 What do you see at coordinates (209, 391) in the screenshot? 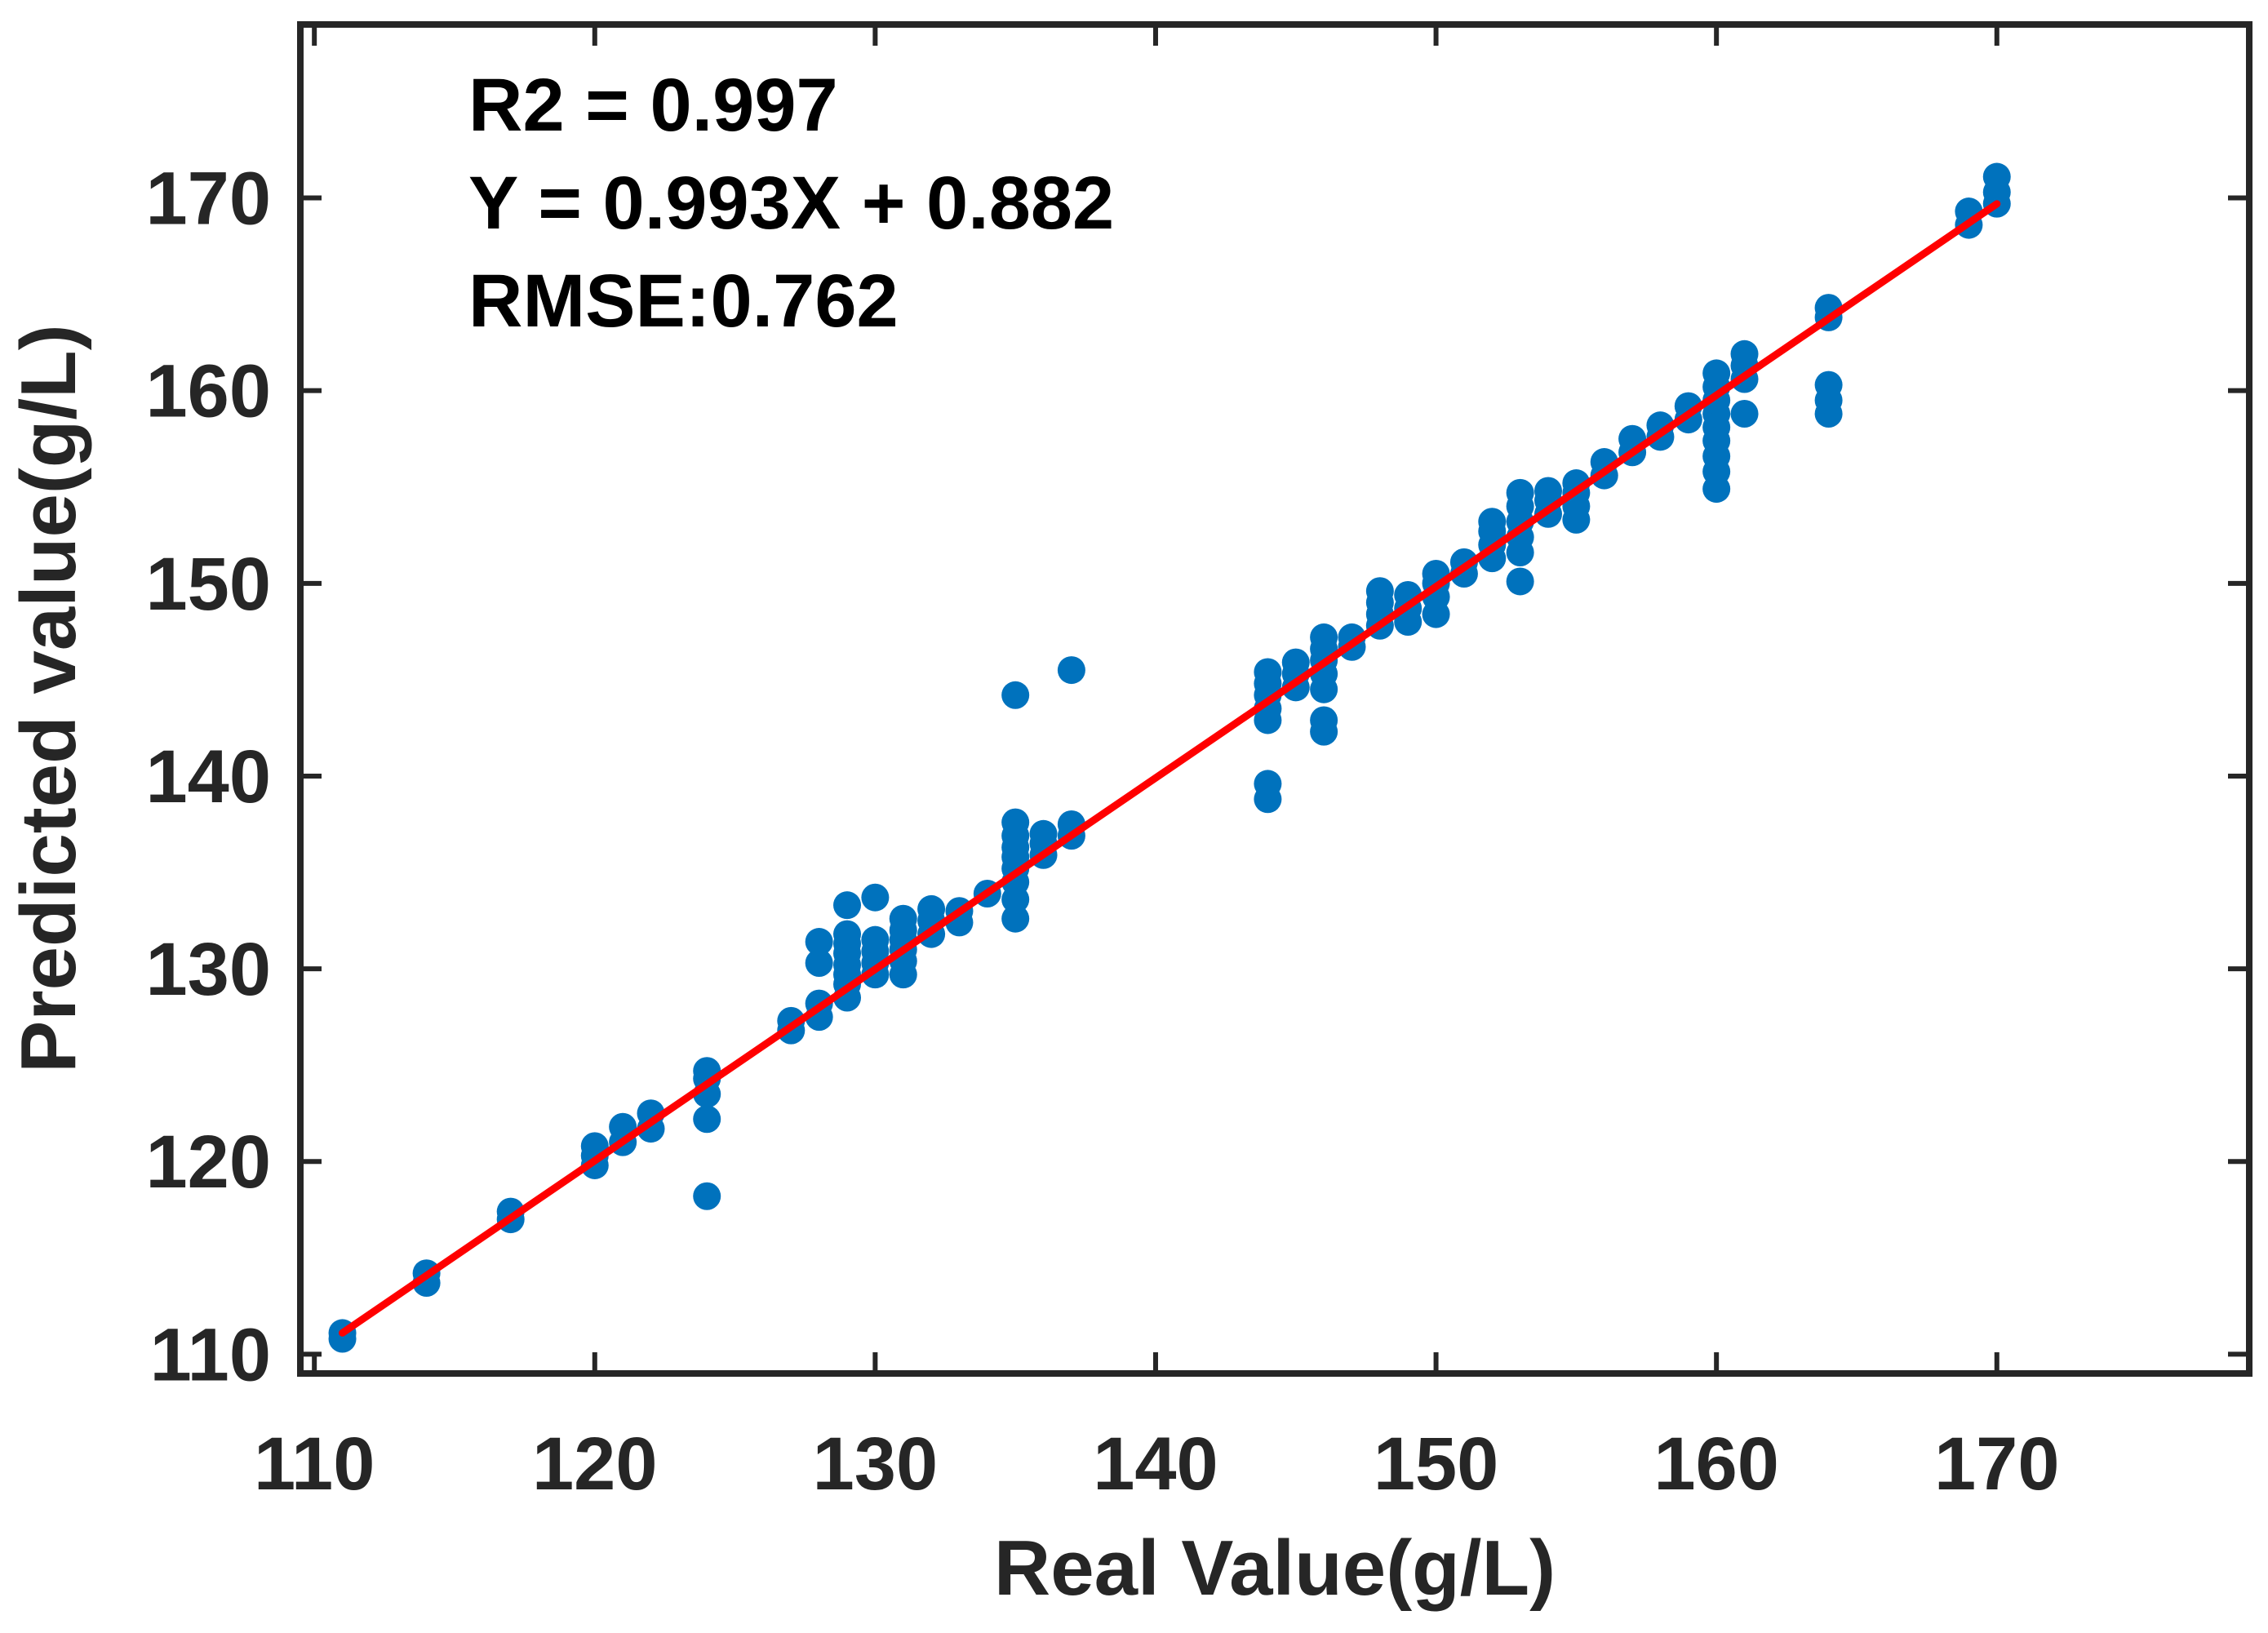
I see `y-tick-label: 160` at bounding box center [209, 391].